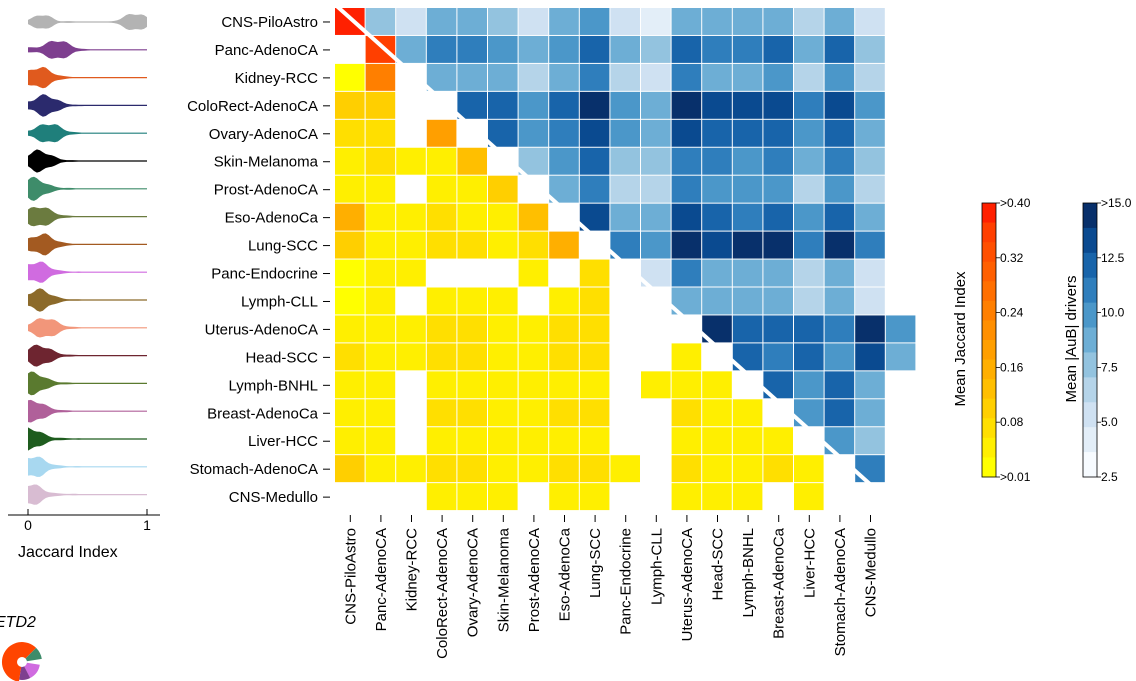 The width and height of the screenshot is (1136, 681). I want to click on column-label: Breast-AdenoCa, so click(779, 583).